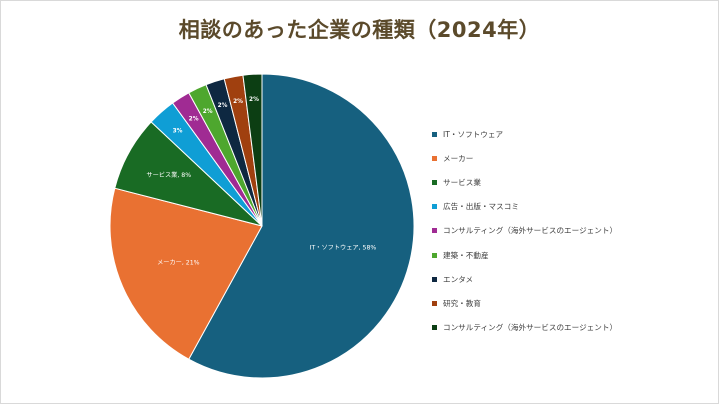 The image size is (719, 404). What do you see at coordinates (458, 158) in the screenshot?
I see `legend-label: メーカー` at bounding box center [458, 158].